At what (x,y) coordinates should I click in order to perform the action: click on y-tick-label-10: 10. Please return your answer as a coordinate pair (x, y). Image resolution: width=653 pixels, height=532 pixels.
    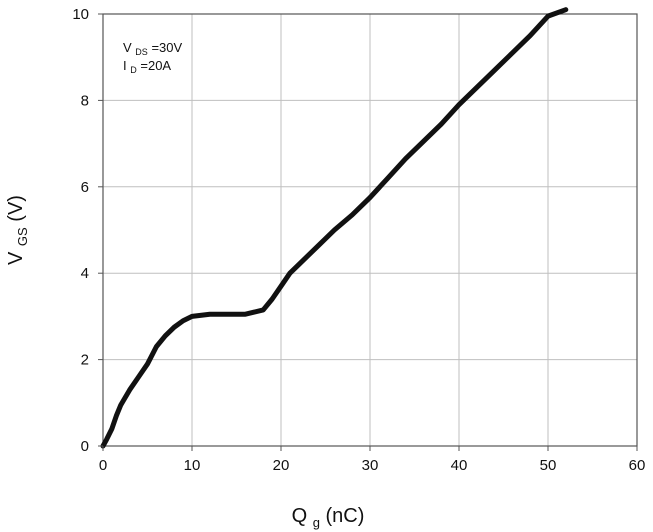
    Looking at the image, I should click on (80, 14).